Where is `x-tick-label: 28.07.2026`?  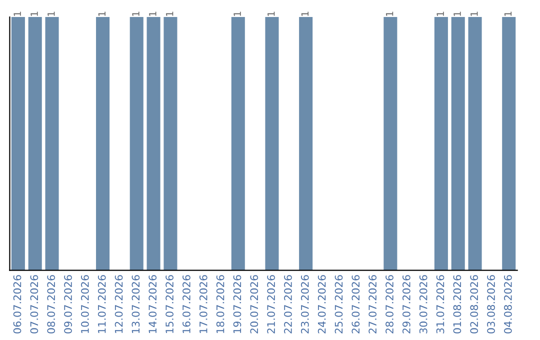 x-tick-label: 28.07.2026 is located at coordinates (390, 304).